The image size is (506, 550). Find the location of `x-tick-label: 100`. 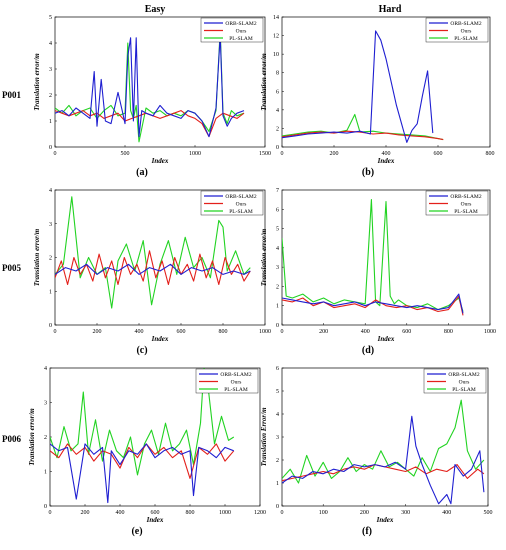

x-tick-label: 100 is located at coordinates (323, 513).